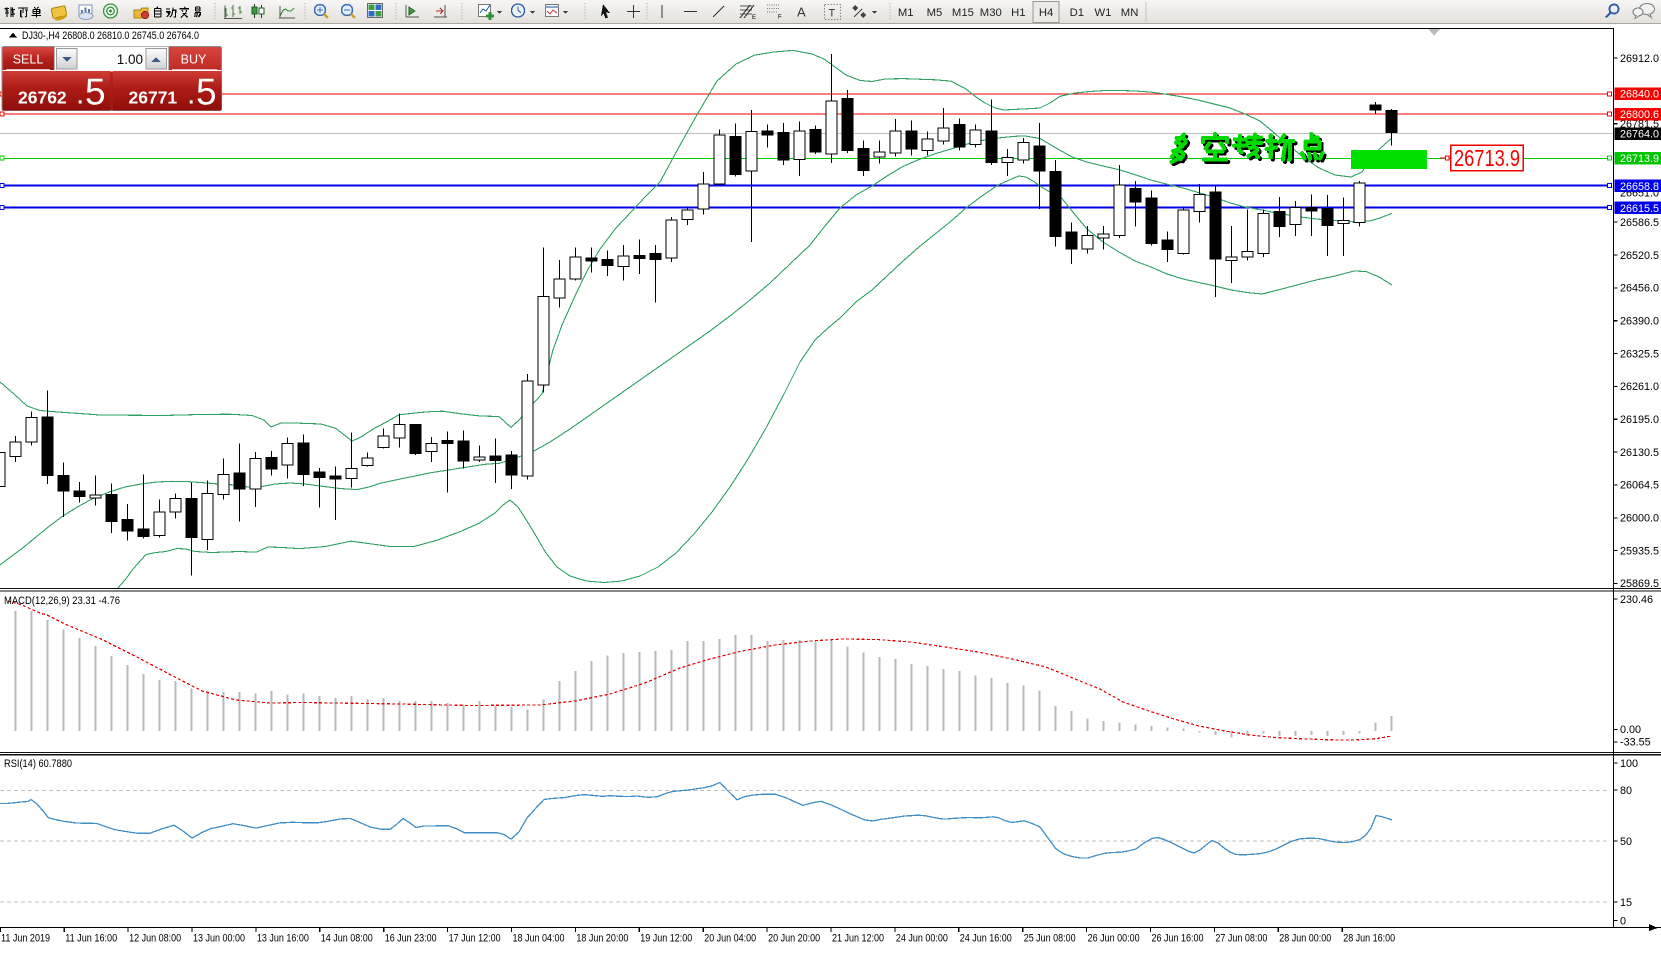 The height and width of the screenshot is (954, 1661). I want to click on svg-text: 0, so click(1623, 921).